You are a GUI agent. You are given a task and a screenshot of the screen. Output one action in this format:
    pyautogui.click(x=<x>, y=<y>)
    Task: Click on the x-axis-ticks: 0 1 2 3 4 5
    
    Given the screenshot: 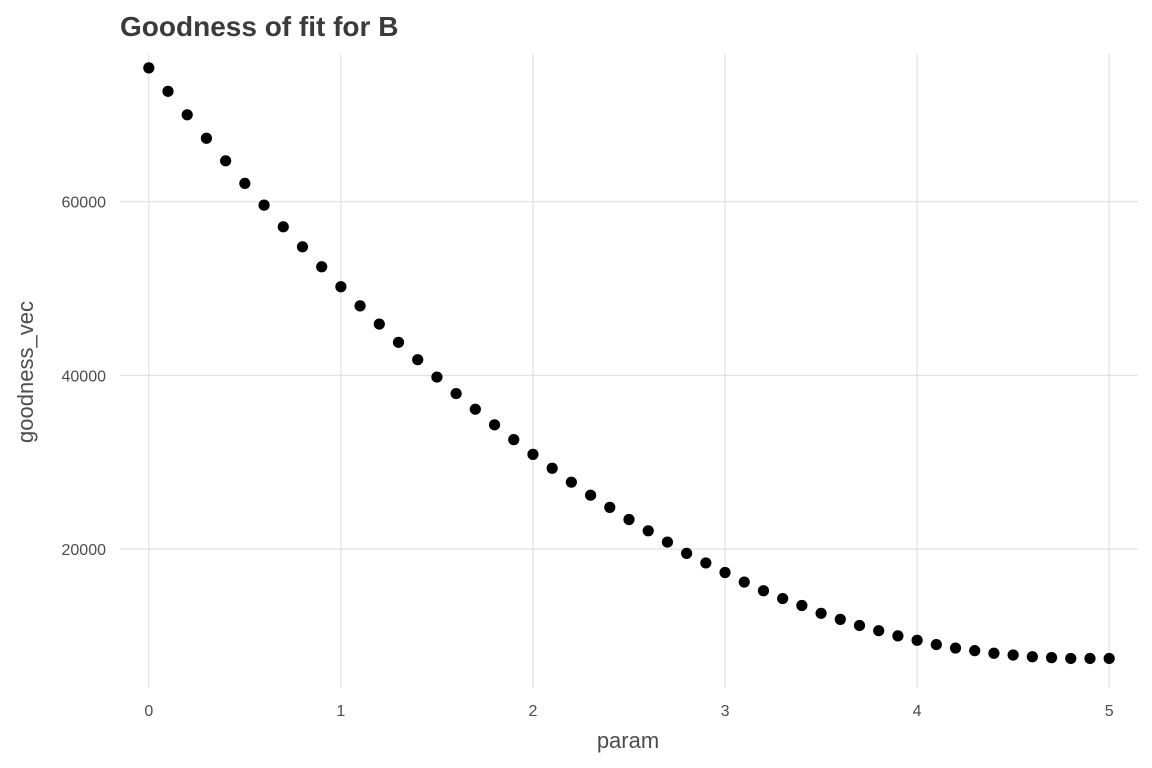 What is the action you would take?
    pyautogui.click(x=628, y=711)
    